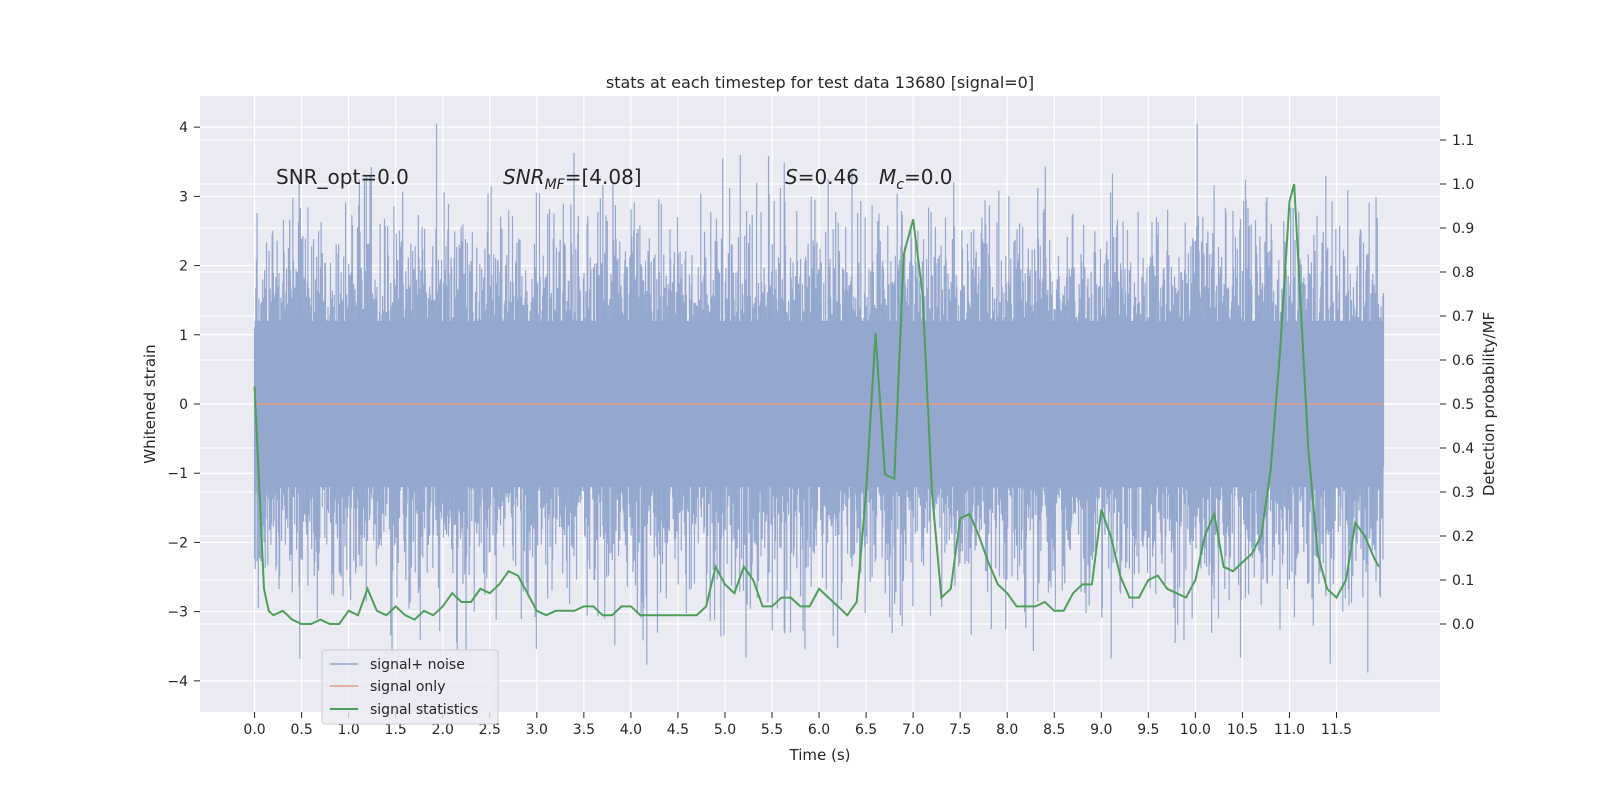 This screenshot has height=800, width=1600. I want to click on y-left-tick-label: 0, so click(183, 405).